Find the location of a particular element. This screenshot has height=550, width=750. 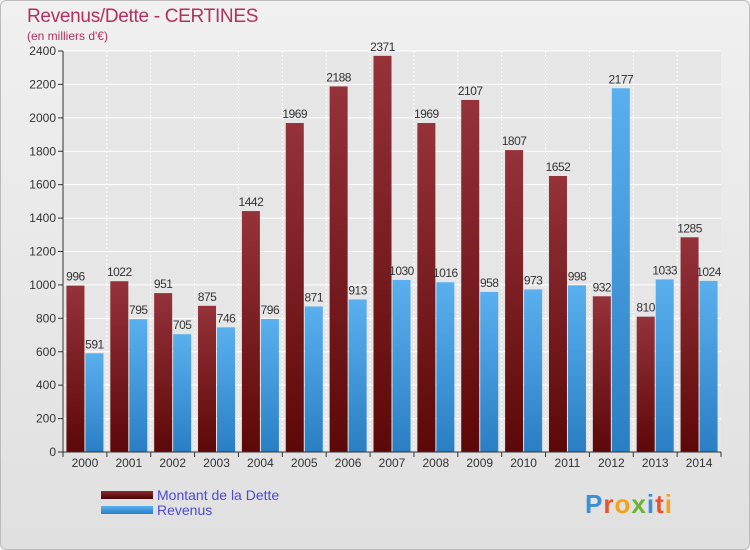

legend-label-debt: Montant de la Dette is located at coordinates (218, 495).